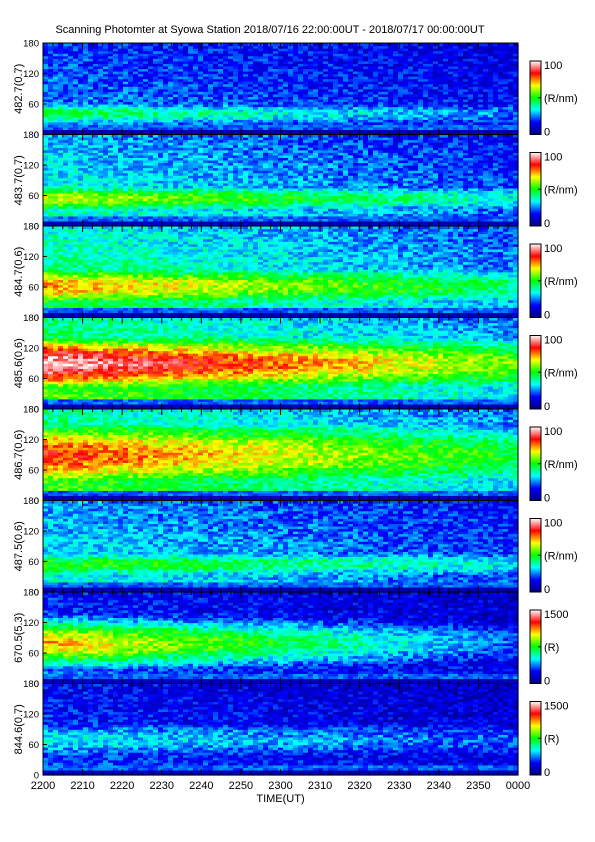 This screenshot has width=595, height=842. What do you see at coordinates (19, 455) in the screenshot?
I see `y-axis-label: 486.7(0.6)` at bounding box center [19, 455].